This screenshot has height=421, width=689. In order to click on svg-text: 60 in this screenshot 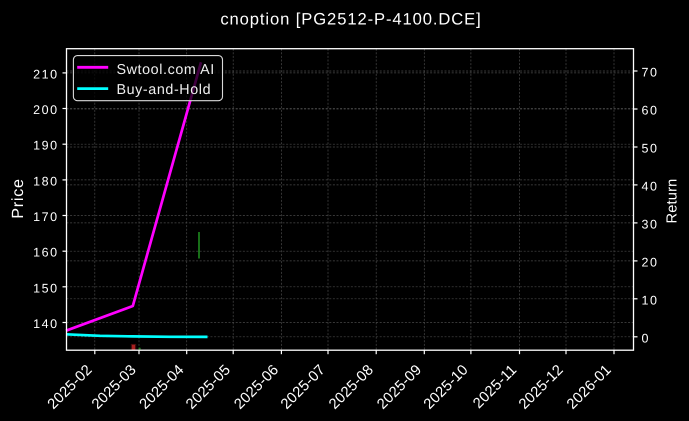, I will do `click(650, 111)`.